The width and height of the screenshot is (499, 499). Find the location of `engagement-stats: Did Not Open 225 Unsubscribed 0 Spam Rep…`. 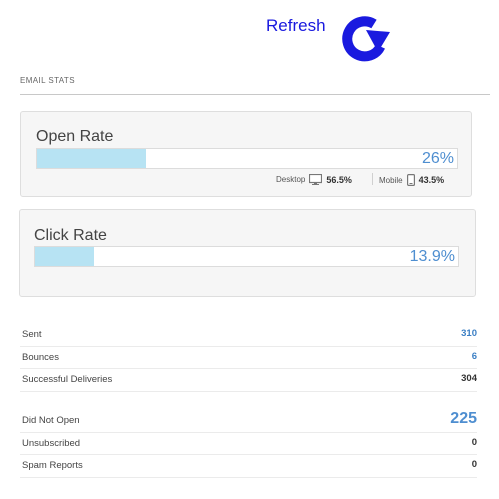

engagement-stats: Did Not Open 225 Unsubscribed 0 Spam Rep… is located at coordinates (248, 444).